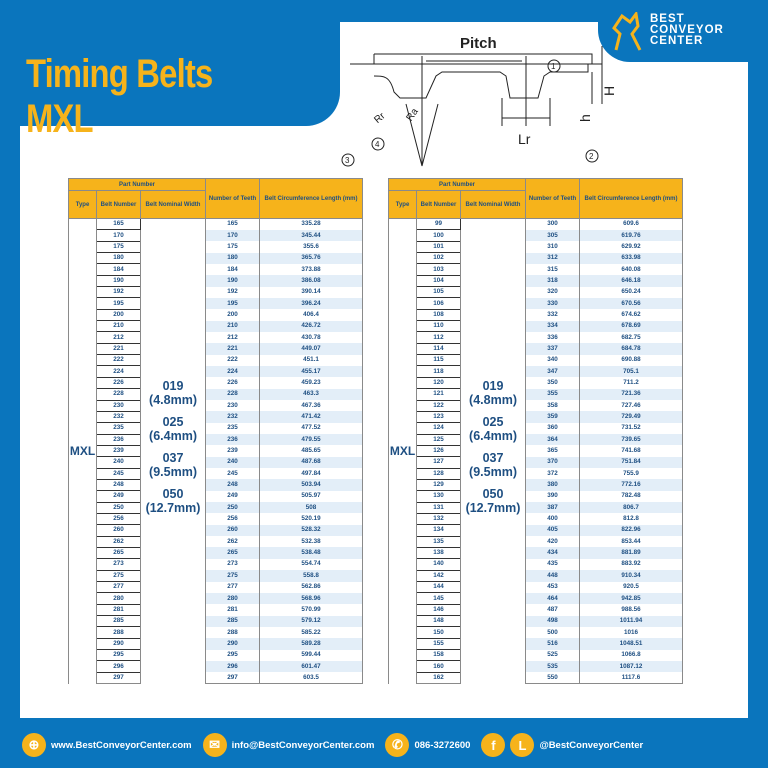  I want to click on length-cell: 471.42, so click(311, 417).